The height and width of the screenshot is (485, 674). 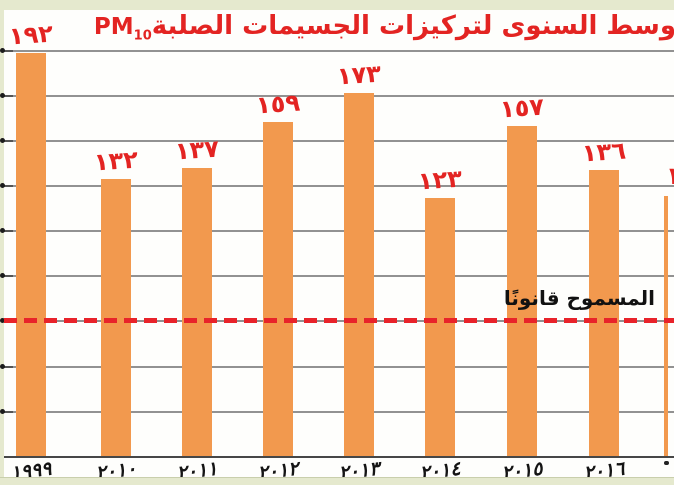 I want to click on bar-value-label: ١٣٦, so click(x=604, y=152).